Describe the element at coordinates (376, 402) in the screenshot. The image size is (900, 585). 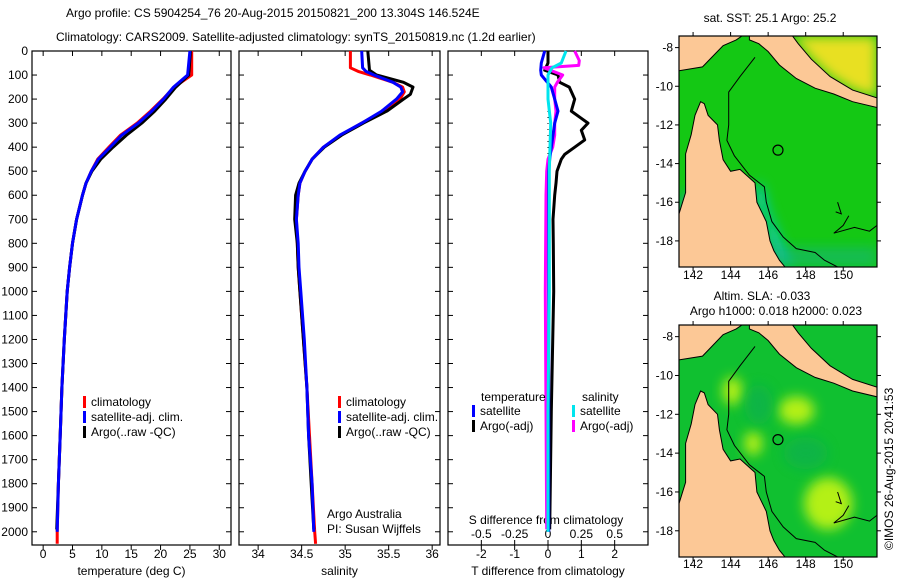
I see `legend-label: climatology` at that location.